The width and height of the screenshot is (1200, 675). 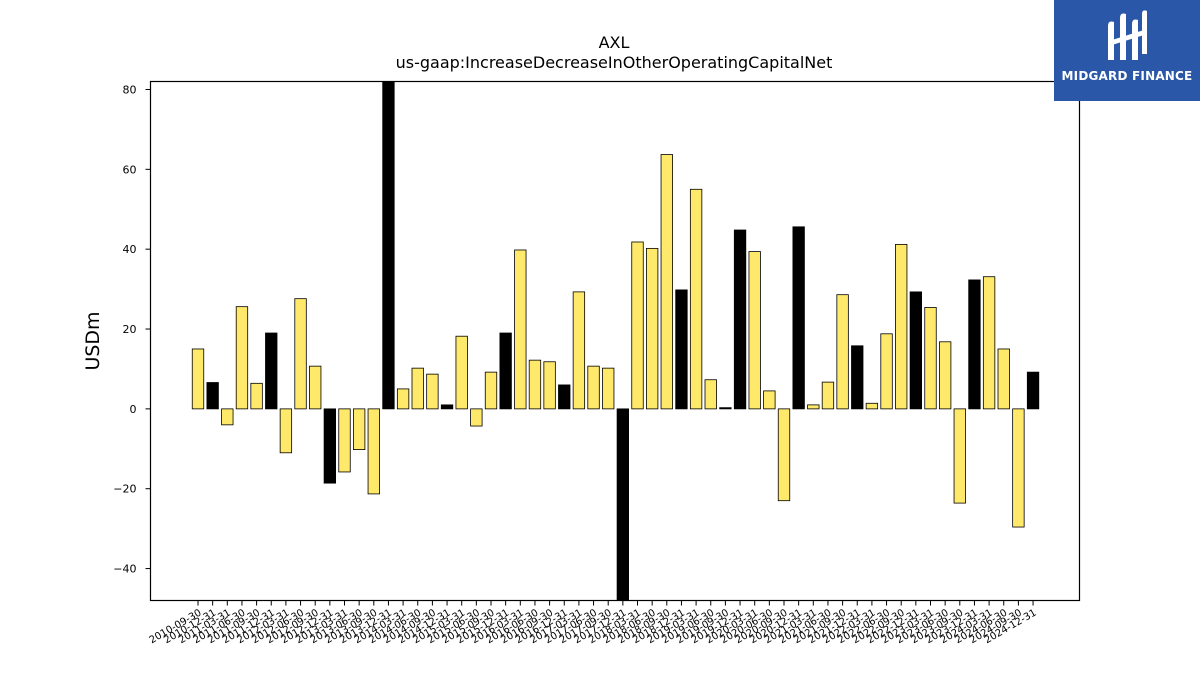 I want to click on brand-logo: MIDGARD FINANCE, so click(x=1127, y=50).